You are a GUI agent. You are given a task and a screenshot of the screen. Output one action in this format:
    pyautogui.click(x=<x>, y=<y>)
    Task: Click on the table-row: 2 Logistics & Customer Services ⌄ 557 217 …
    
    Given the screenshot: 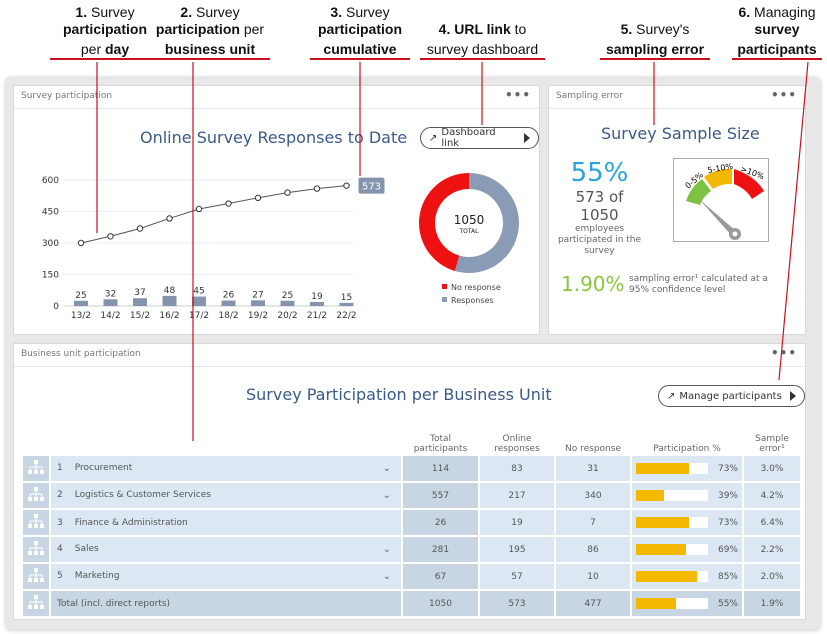 What is the action you would take?
    pyautogui.click(x=411, y=495)
    